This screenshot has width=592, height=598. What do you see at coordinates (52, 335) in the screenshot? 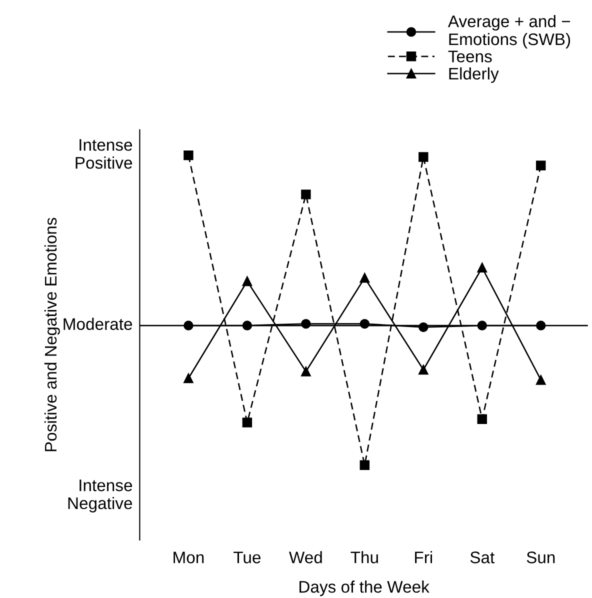
I see `y-axis-title: Positive and Negative Emotions` at bounding box center [52, 335].